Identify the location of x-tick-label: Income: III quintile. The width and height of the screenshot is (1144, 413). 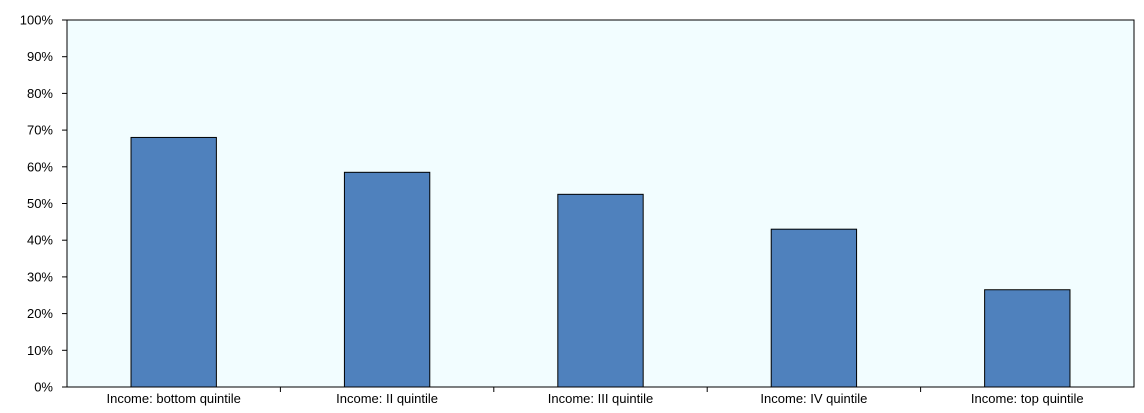
(601, 398).